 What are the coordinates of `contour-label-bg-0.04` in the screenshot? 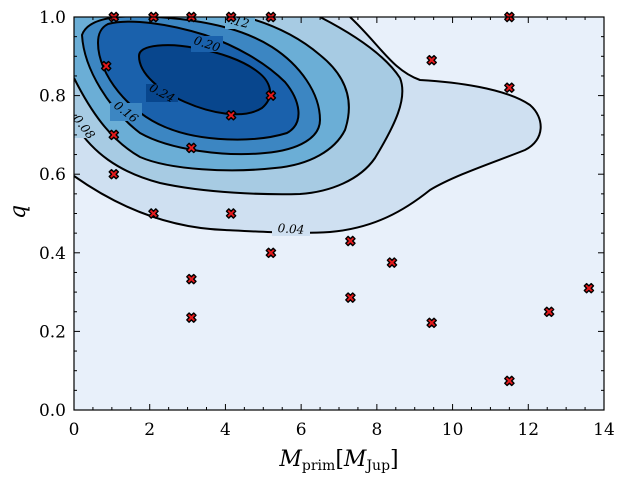 It's located at (291, 228).